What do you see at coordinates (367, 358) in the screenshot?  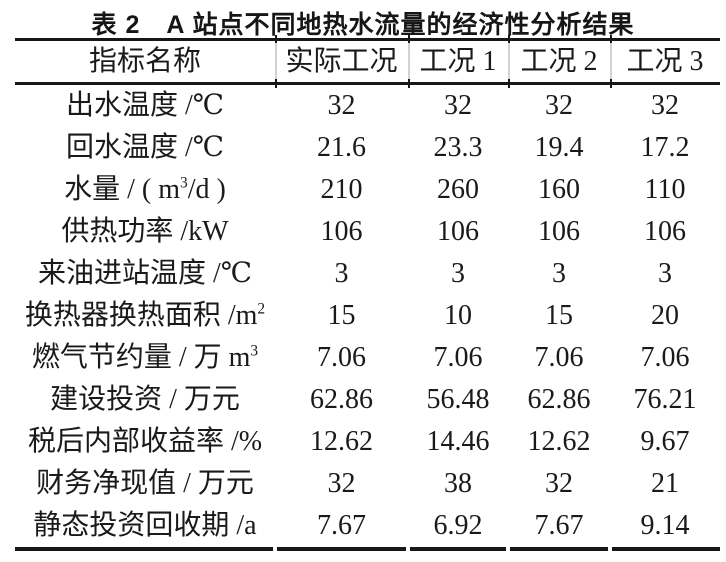 I see `table-row-gas-savings: 燃气节约量 / 万 m3 7.06 7.06 7.06 7.06` at bounding box center [367, 358].